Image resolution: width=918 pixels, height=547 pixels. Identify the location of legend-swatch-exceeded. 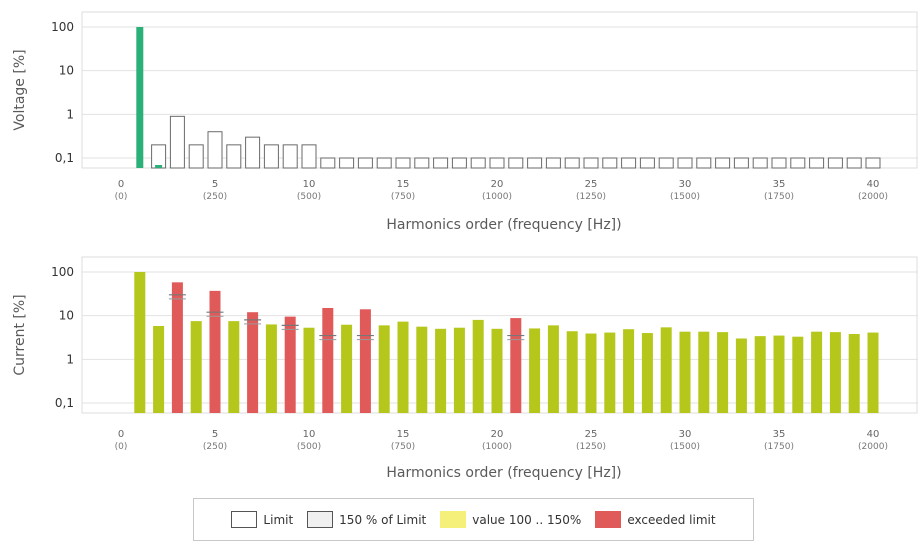
(608, 519).